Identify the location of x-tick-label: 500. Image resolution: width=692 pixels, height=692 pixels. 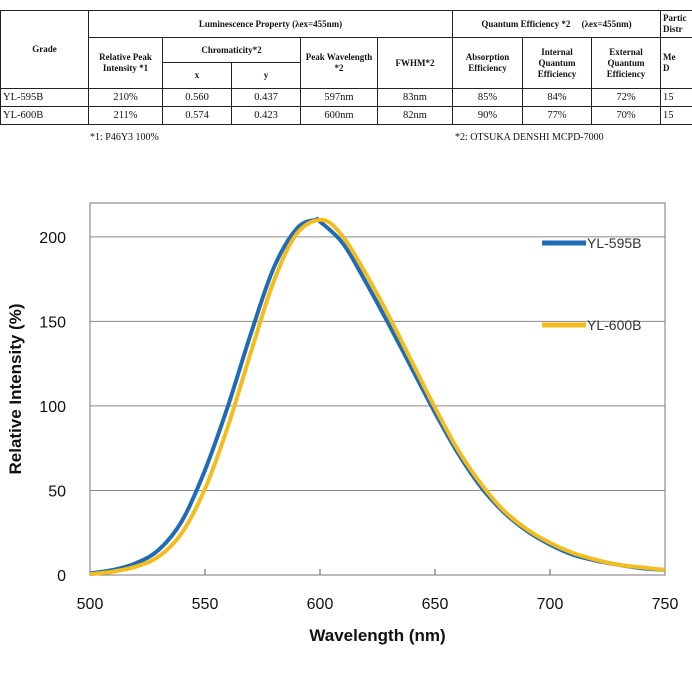
(90, 604).